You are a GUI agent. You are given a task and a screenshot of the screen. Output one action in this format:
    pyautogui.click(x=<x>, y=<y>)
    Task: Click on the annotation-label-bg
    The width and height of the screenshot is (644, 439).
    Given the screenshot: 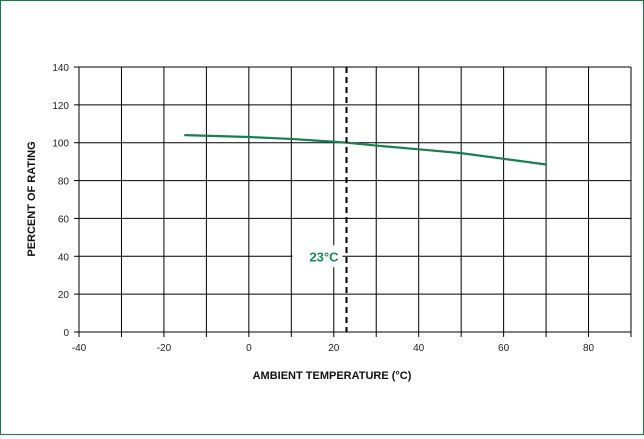 What is the action you would take?
    pyautogui.click(x=317, y=256)
    